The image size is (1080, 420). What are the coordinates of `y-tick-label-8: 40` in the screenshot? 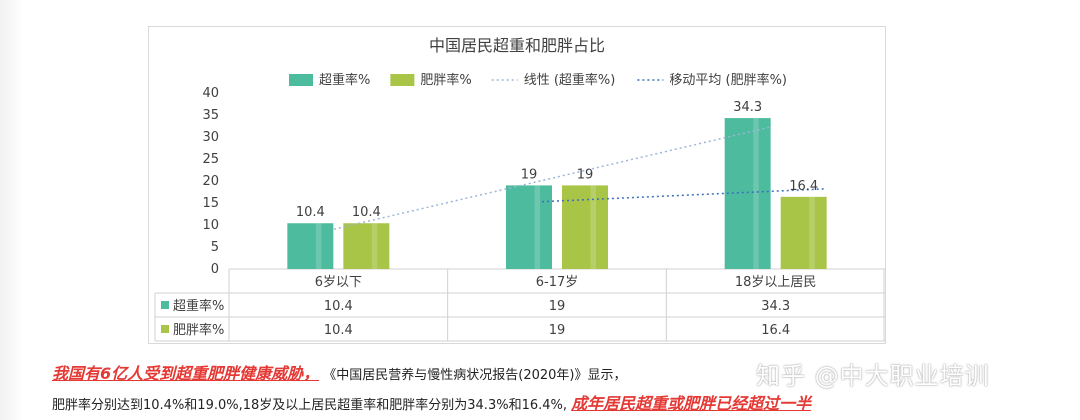 It's located at (210, 93).